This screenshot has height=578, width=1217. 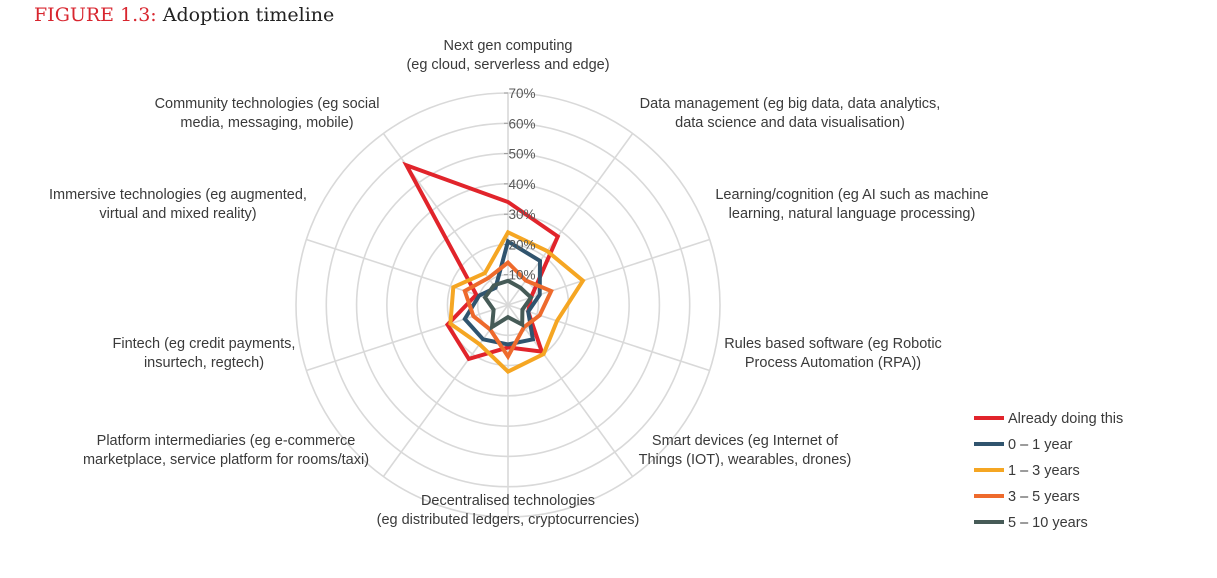 What do you see at coordinates (204, 363) in the screenshot?
I see `category-label: insurtech, regtech)` at bounding box center [204, 363].